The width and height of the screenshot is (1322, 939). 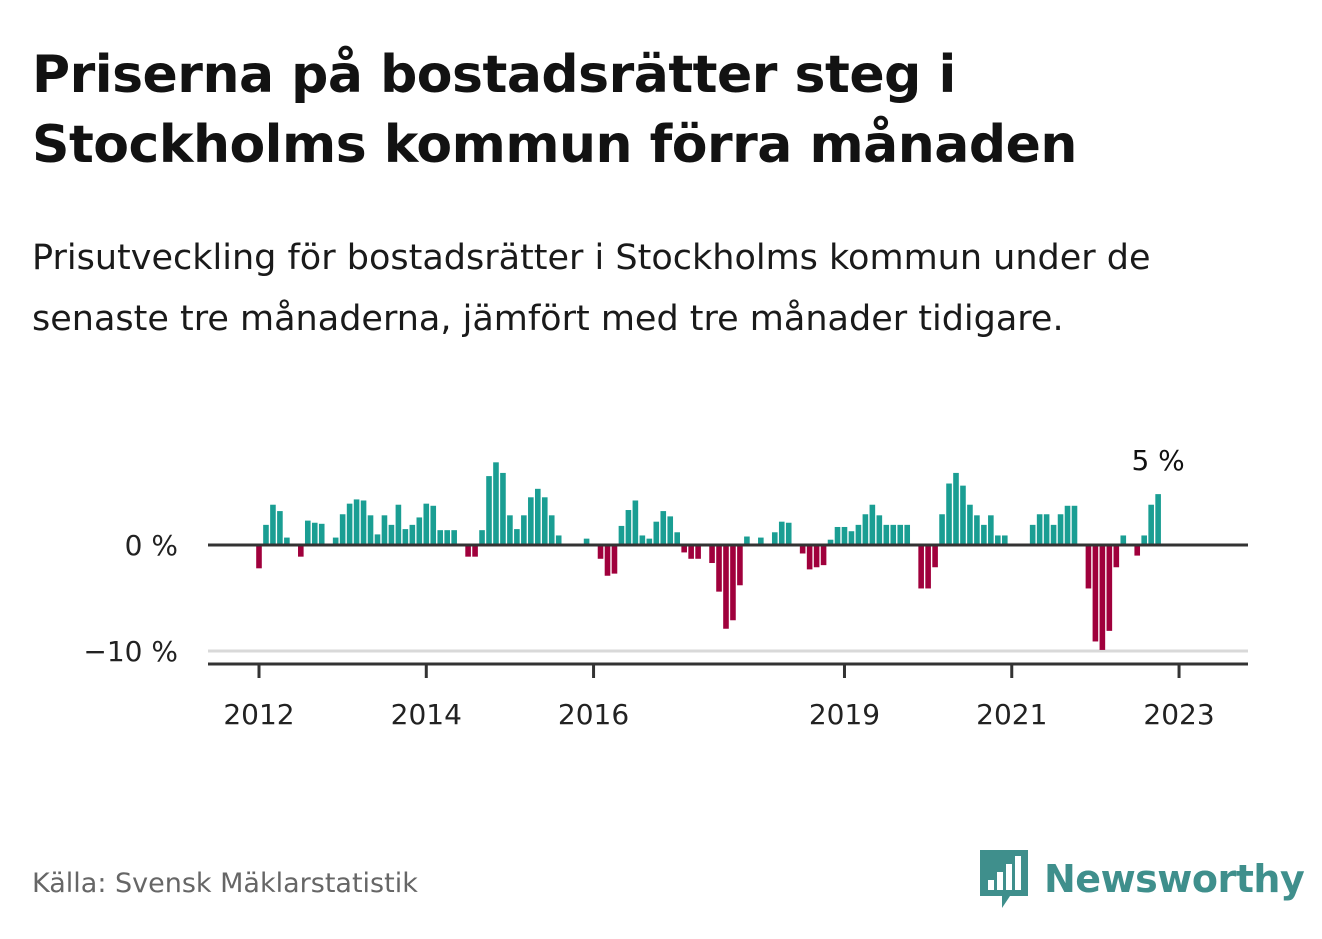 What do you see at coordinates (130, 651) in the screenshot?
I see `y-tick-label: −10 %` at bounding box center [130, 651].